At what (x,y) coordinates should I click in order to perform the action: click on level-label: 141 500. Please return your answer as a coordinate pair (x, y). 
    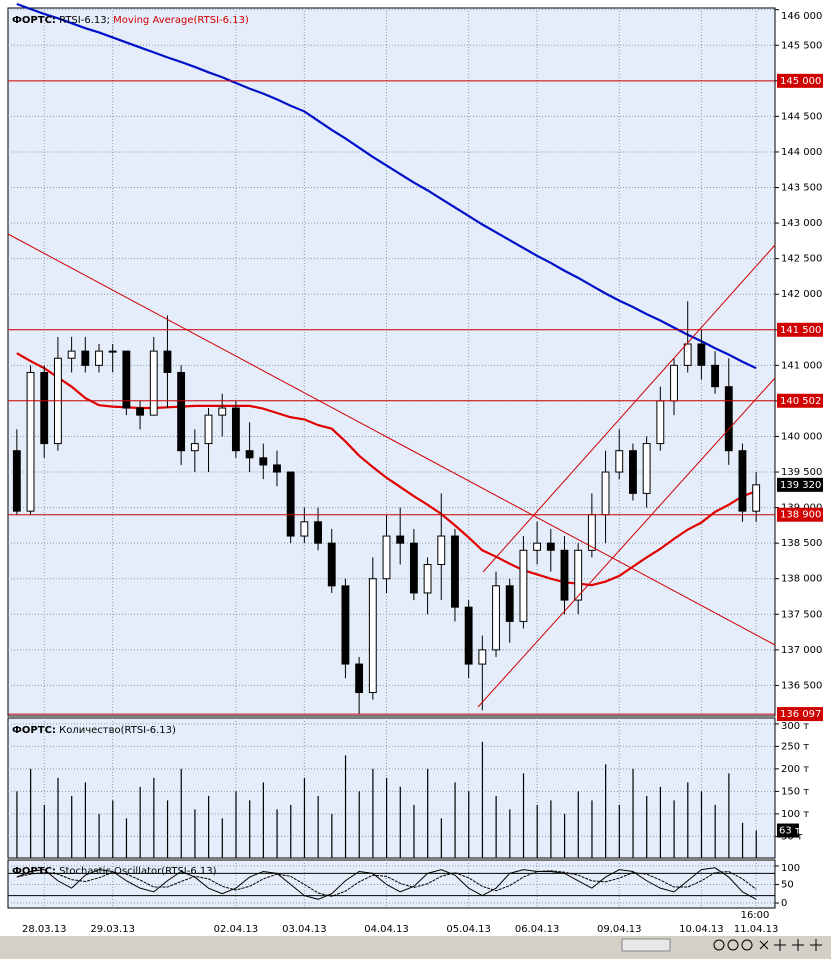
    Looking at the image, I should click on (800, 330).